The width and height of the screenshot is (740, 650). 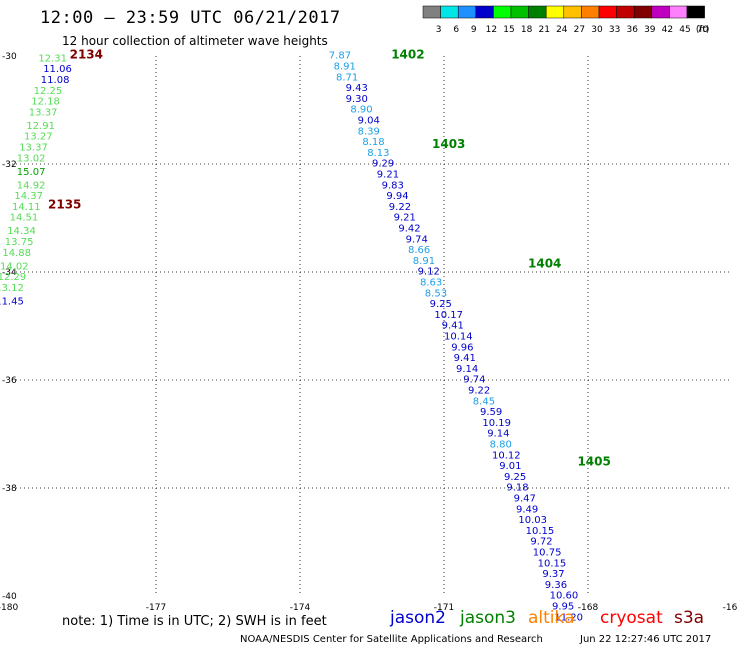 I want to click on y-tick-label: -34, so click(x=9, y=273).